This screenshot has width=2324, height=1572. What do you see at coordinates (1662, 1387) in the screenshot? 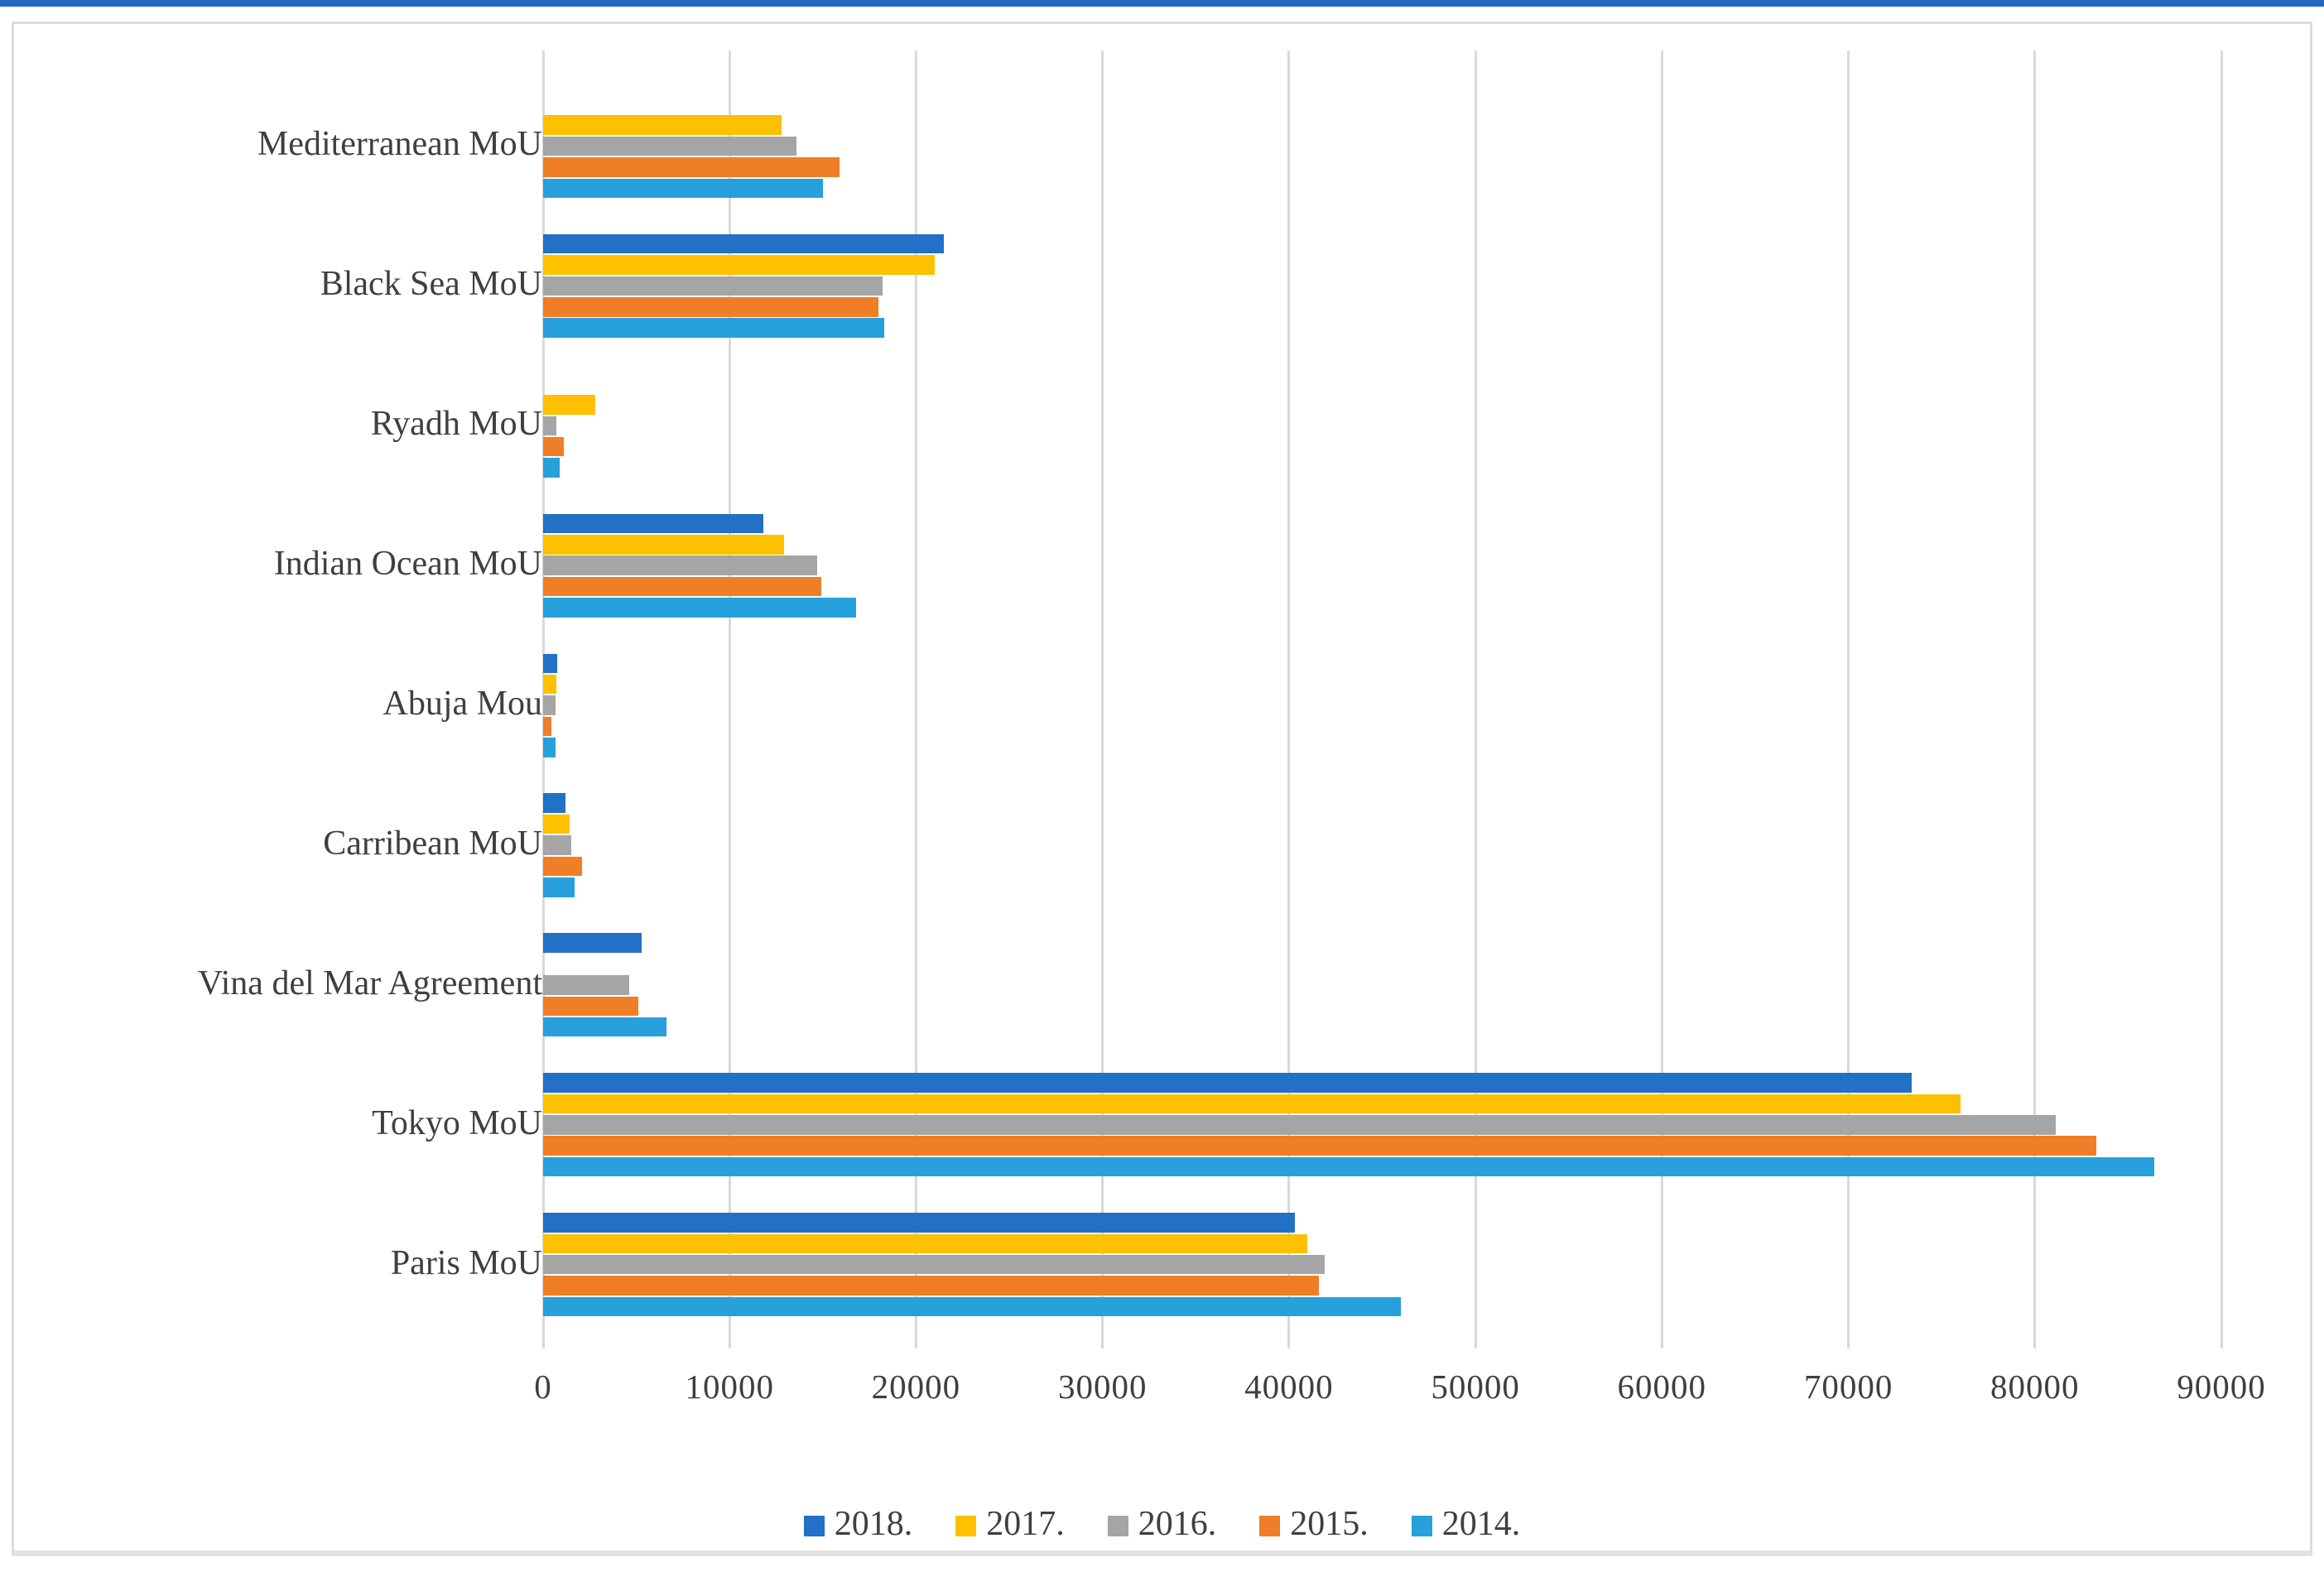
I see `x-axis-tick-label: 60000` at bounding box center [1662, 1387].